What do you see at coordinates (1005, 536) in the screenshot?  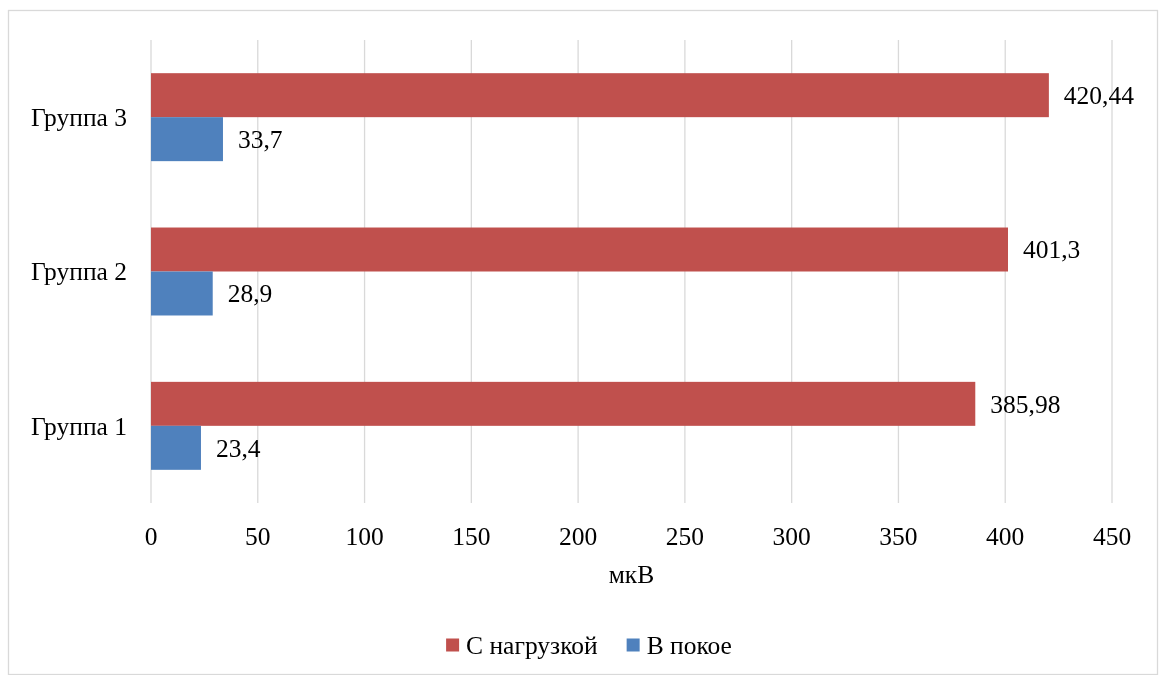 I see `x-tick-label: 400` at bounding box center [1005, 536].